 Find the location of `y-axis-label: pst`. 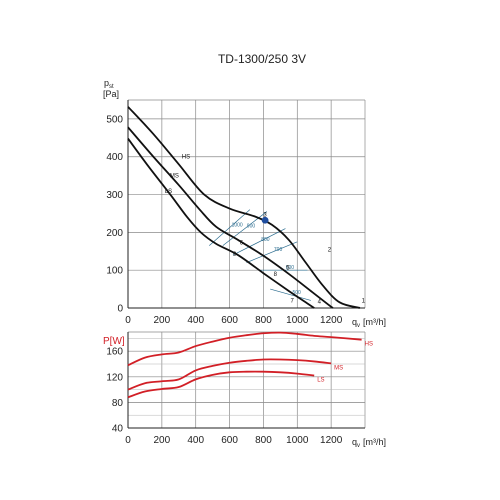

y-axis-label: pst is located at coordinates (109, 84).